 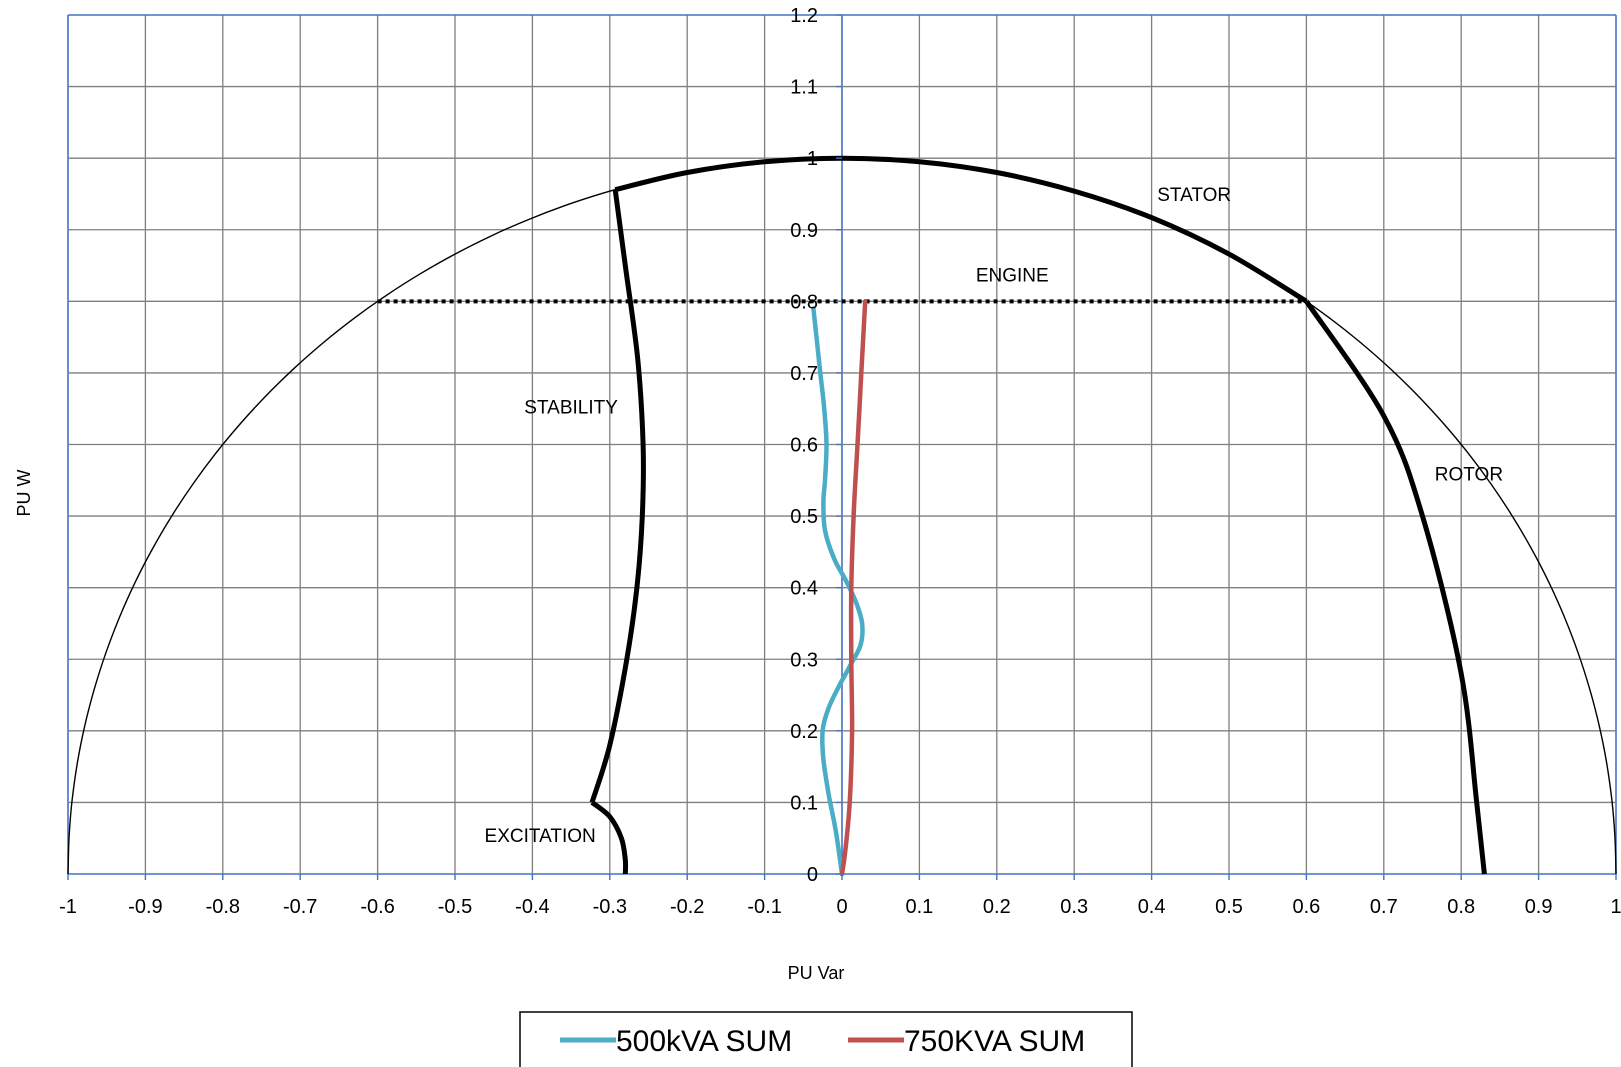 I want to click on x-tick-label: 0.9, so click(x=1539, y=907).